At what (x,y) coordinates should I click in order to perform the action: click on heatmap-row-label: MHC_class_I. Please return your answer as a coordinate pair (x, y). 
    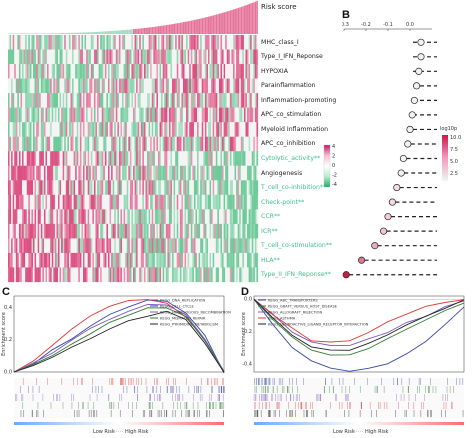
    Looking at the image, I should click on (280, 42).